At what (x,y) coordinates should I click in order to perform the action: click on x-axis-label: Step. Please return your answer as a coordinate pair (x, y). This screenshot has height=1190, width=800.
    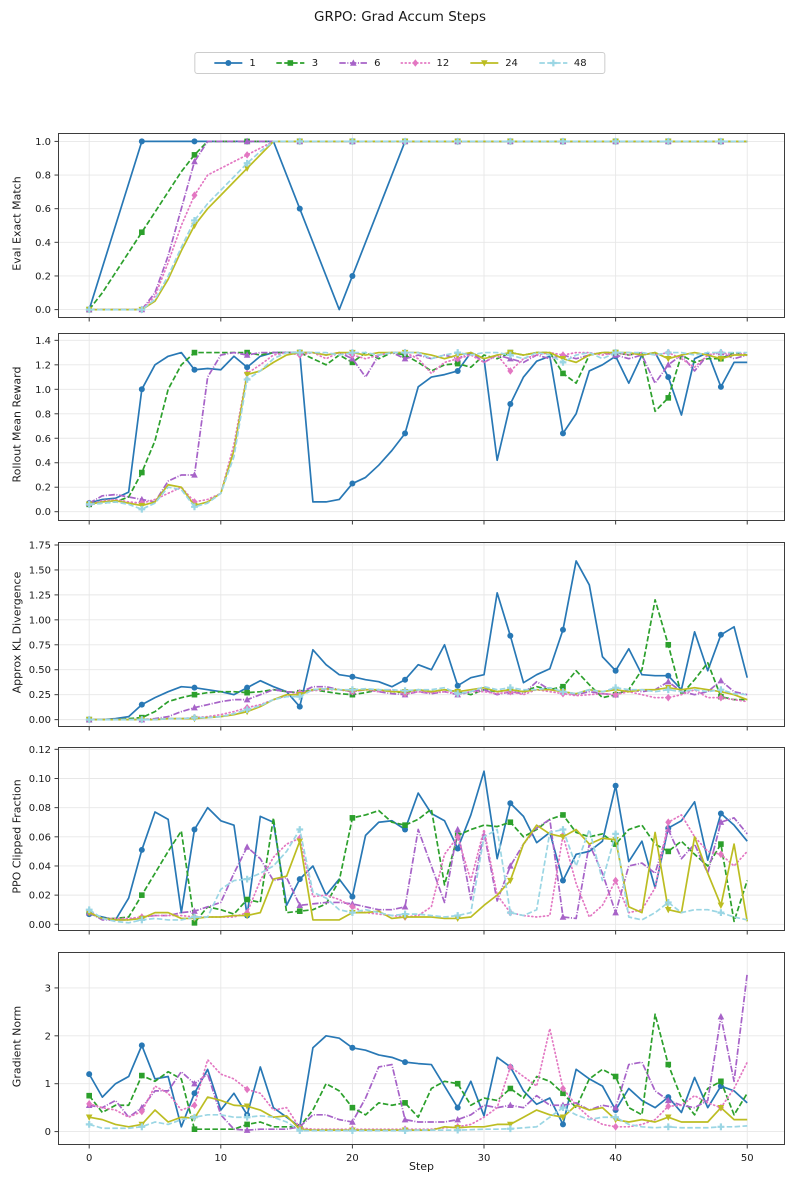
    Looking at the image, I should click on (421, 1166).